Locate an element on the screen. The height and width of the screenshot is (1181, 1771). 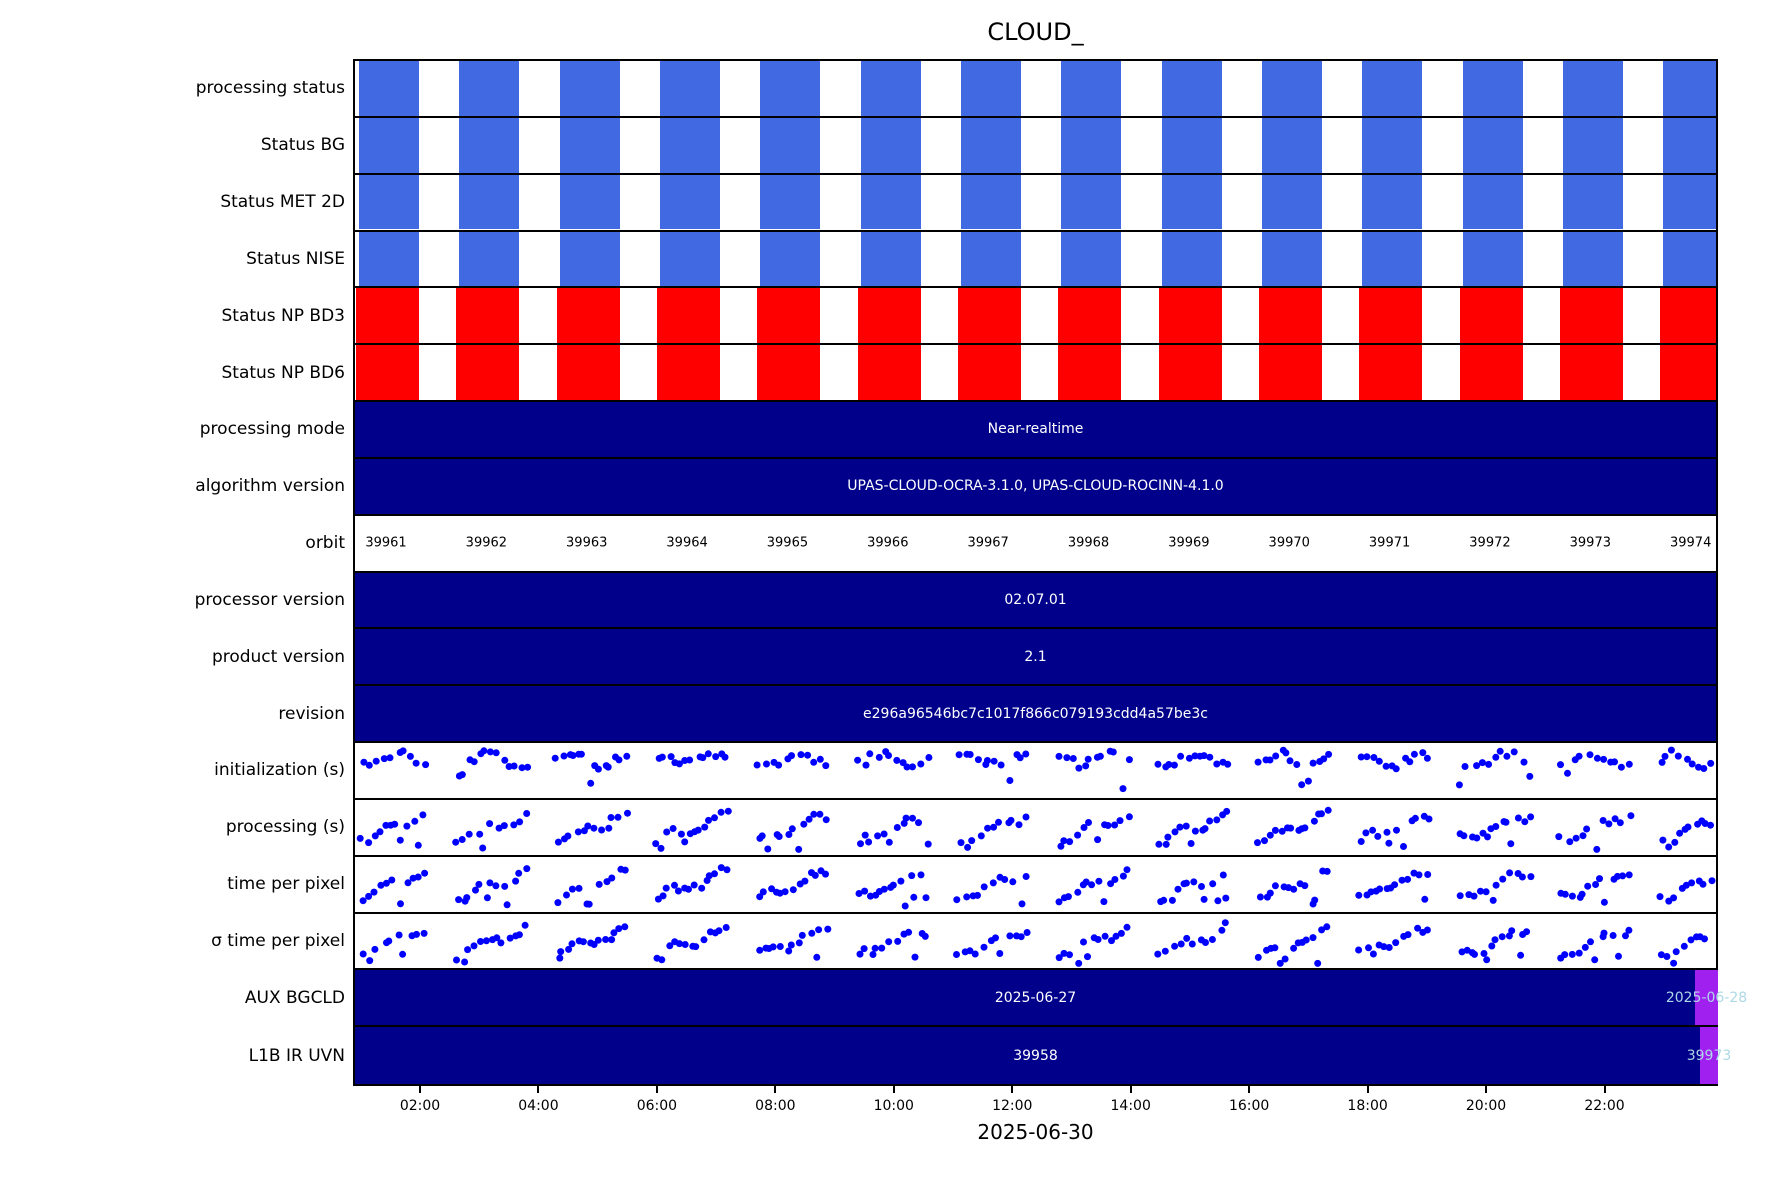
row-initialization-s is located at coordinates (1035, 770).